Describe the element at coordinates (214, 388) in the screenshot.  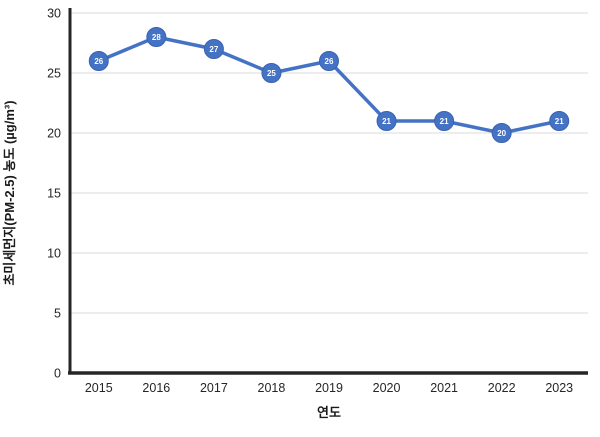
I see `x-tick-label: 2017` at that location.